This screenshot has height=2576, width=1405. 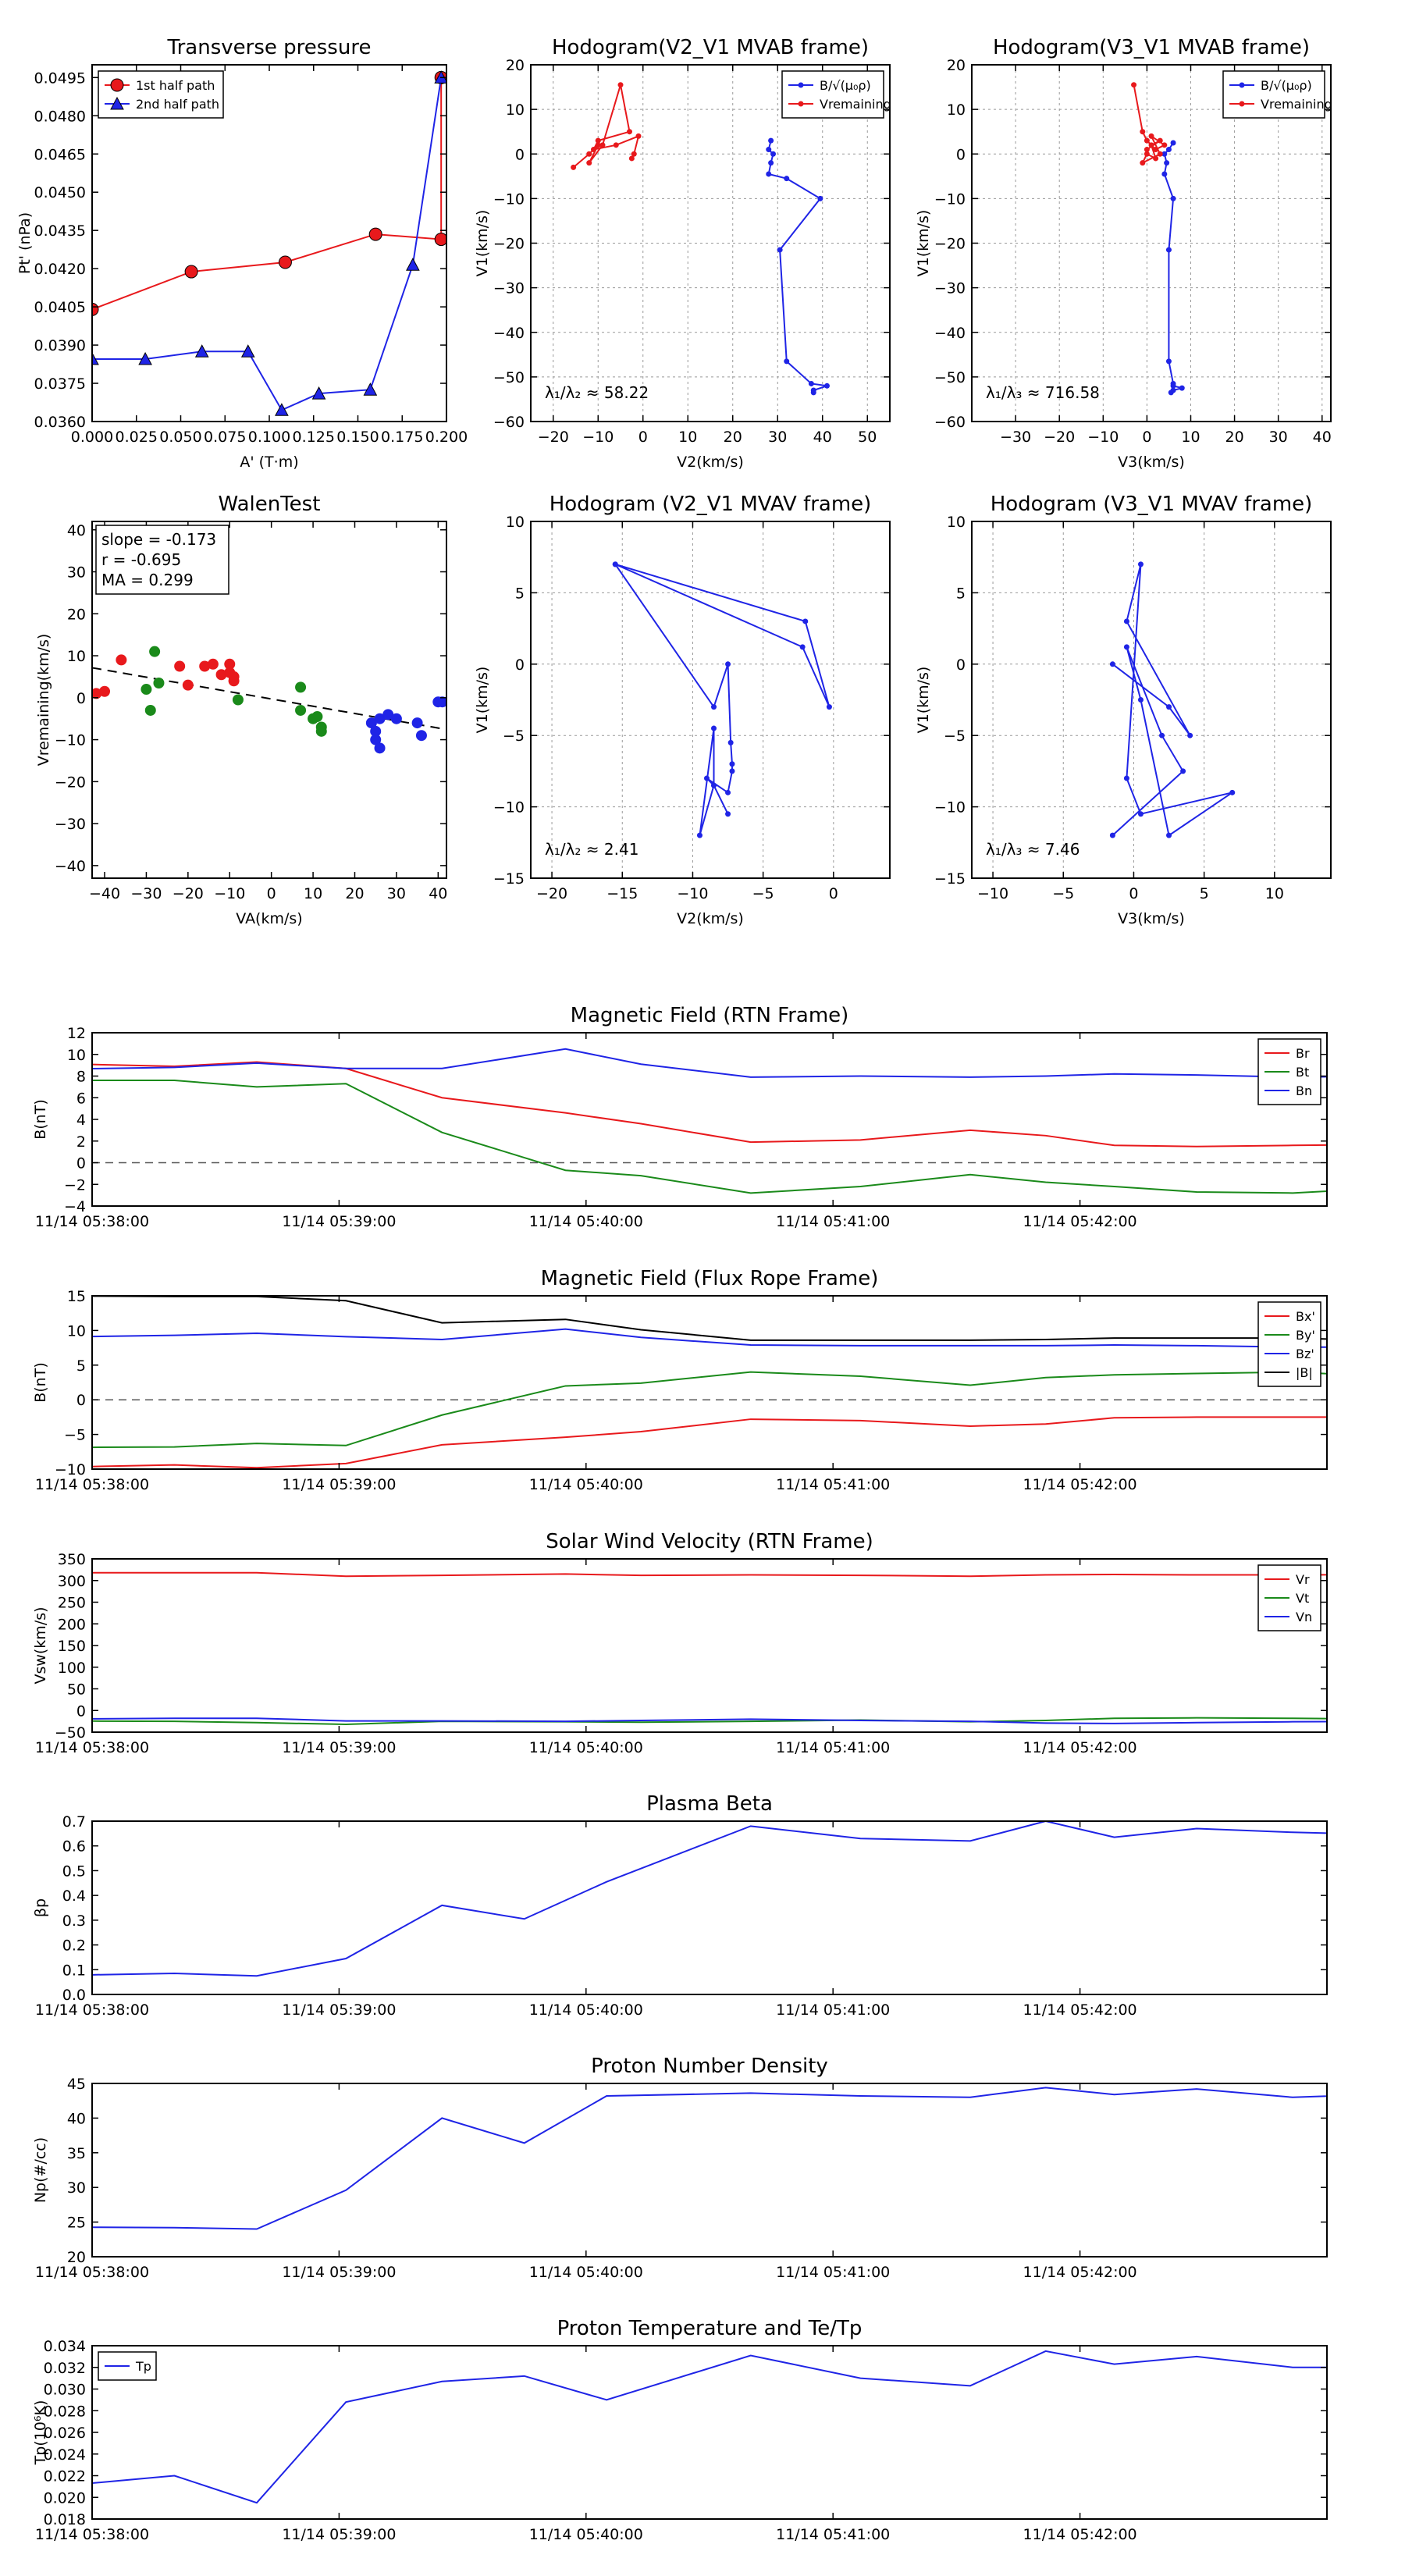 I want to click on x-tick-label: 0.100, so click(x=269, y=437).